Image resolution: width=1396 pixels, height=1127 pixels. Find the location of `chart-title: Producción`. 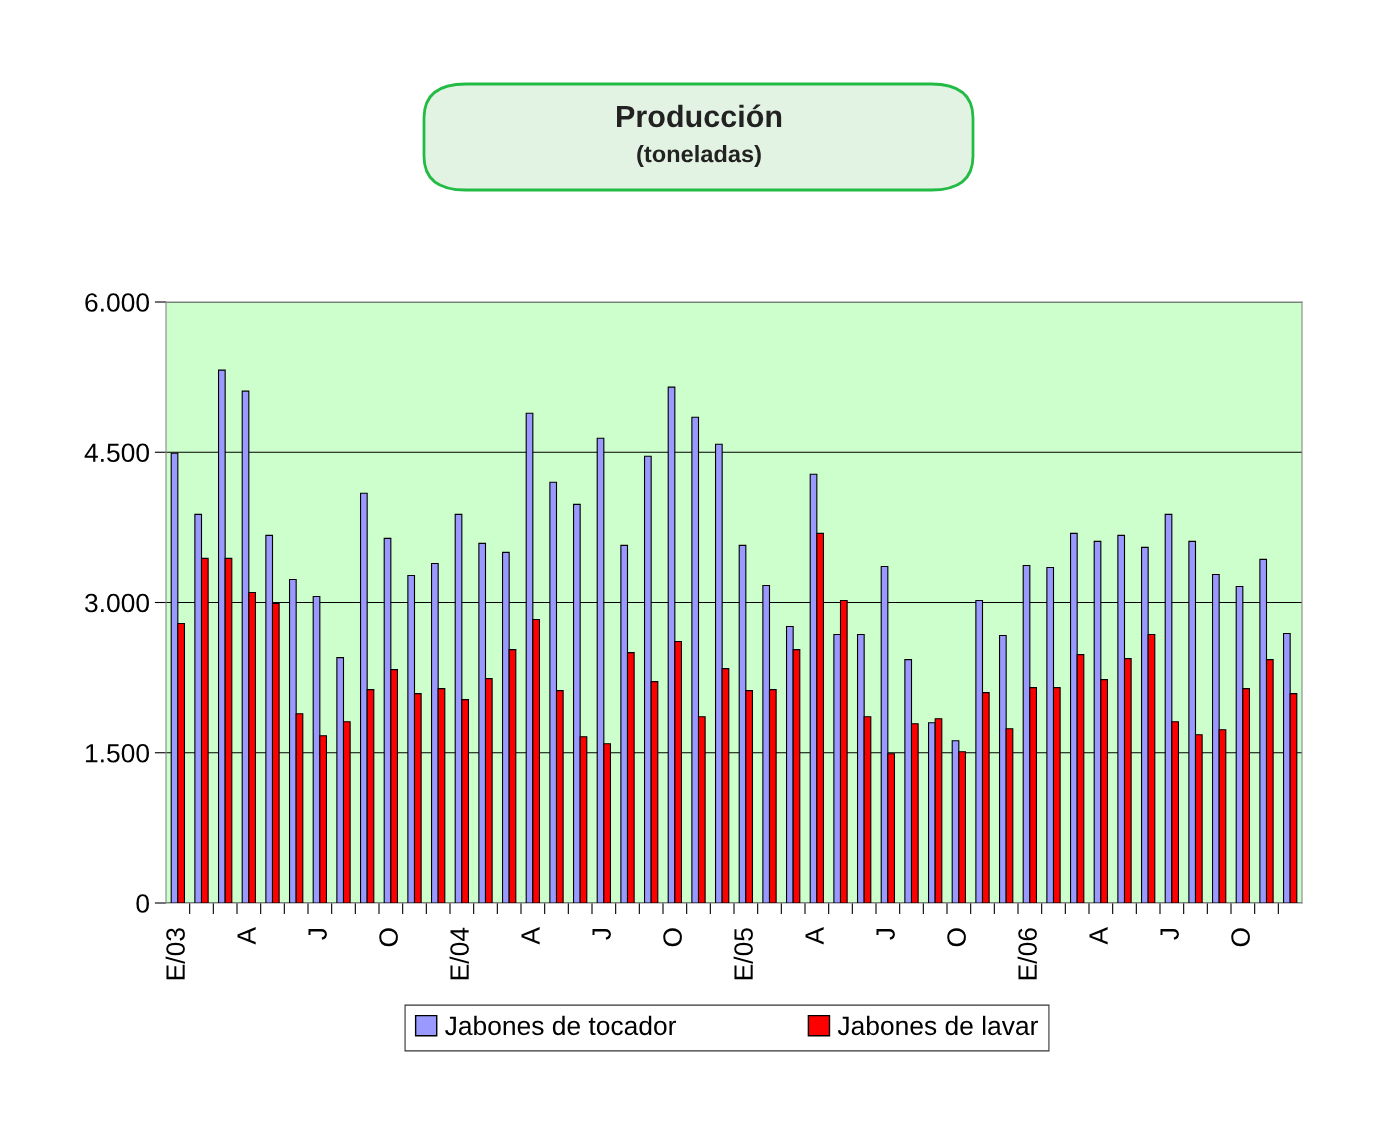

chart-title: Producción is located at coordinates (699, 116).